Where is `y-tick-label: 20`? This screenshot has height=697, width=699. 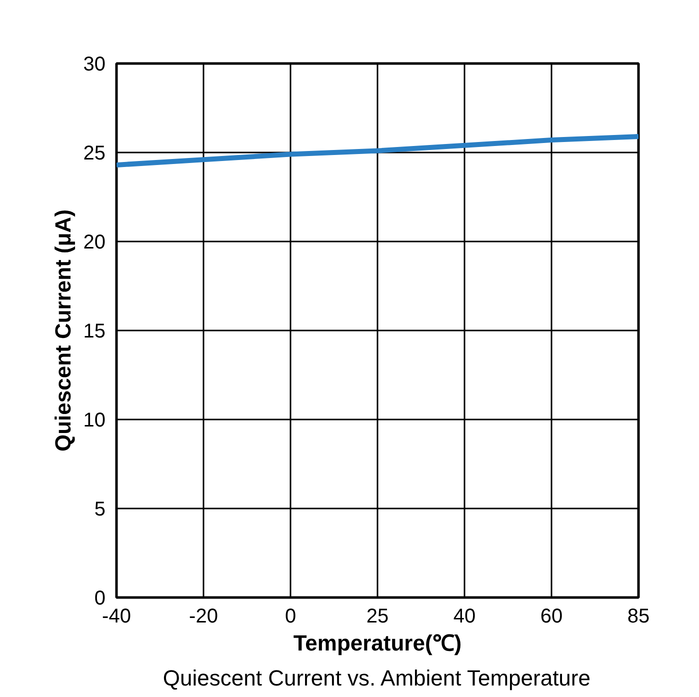
y-tick-label: 20 is located at coordinates (94, 243).